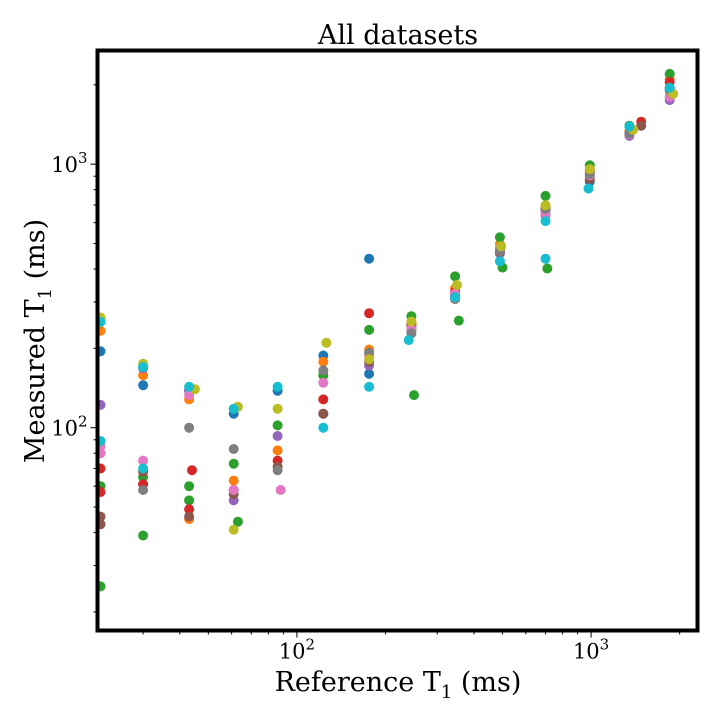 This screenshot has width=720, height=720. I want to click on x-tick-label: 10², so click(297, 650).